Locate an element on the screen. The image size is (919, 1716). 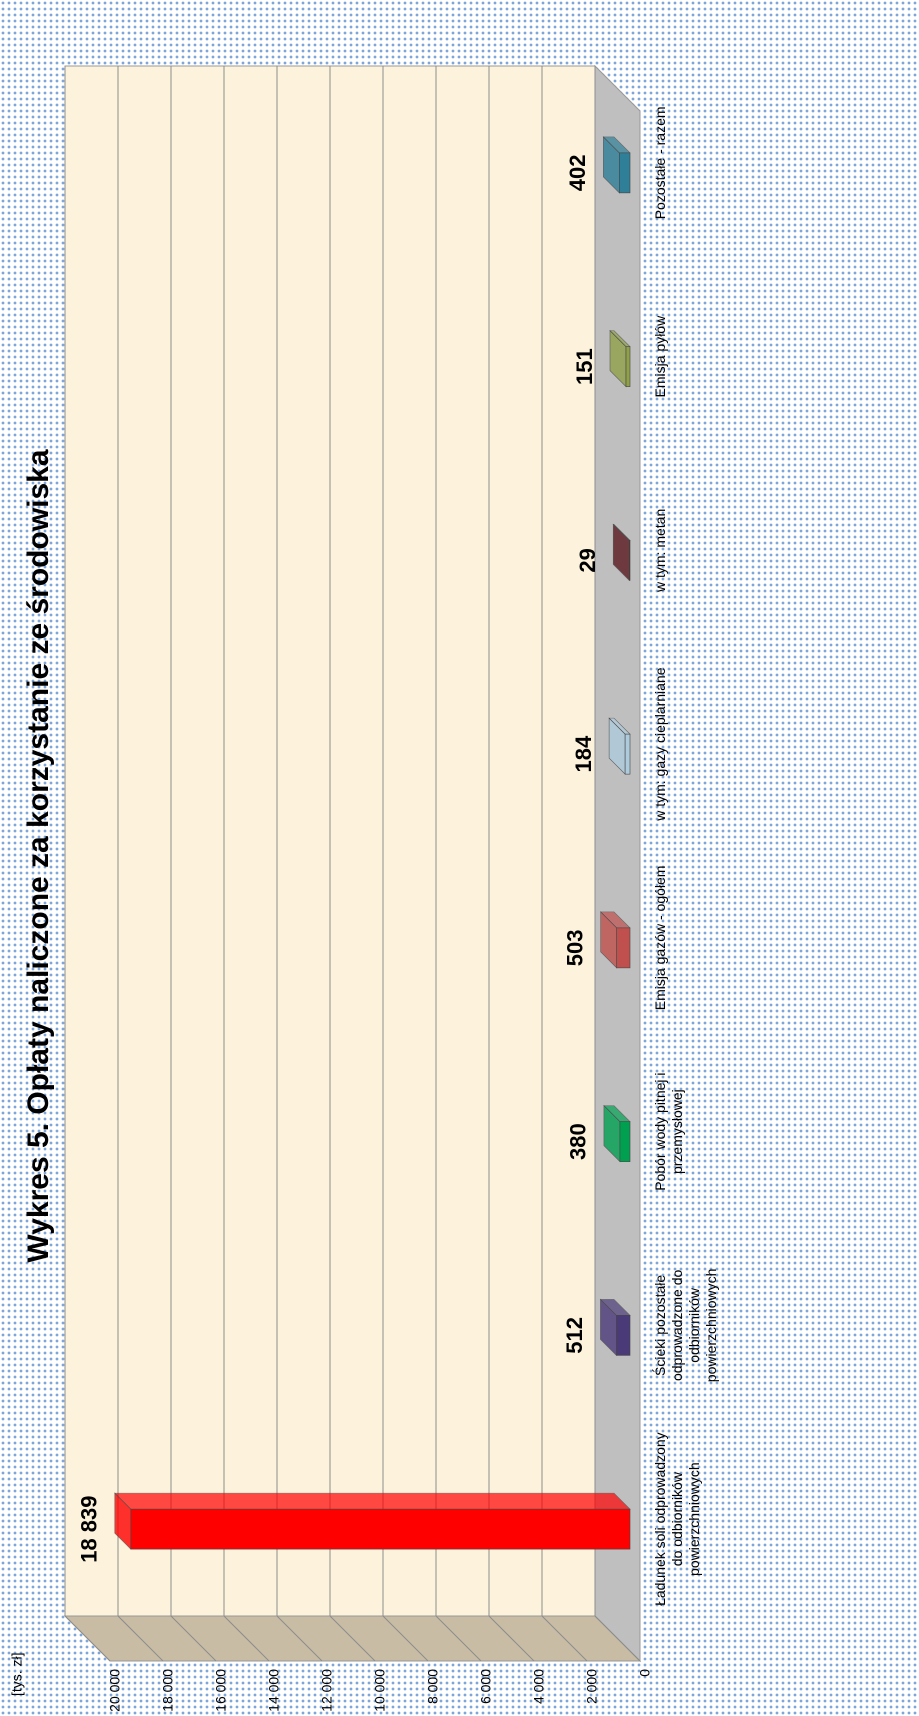
y-tick-label: 8 000 is located at coordinates (433, 1686).